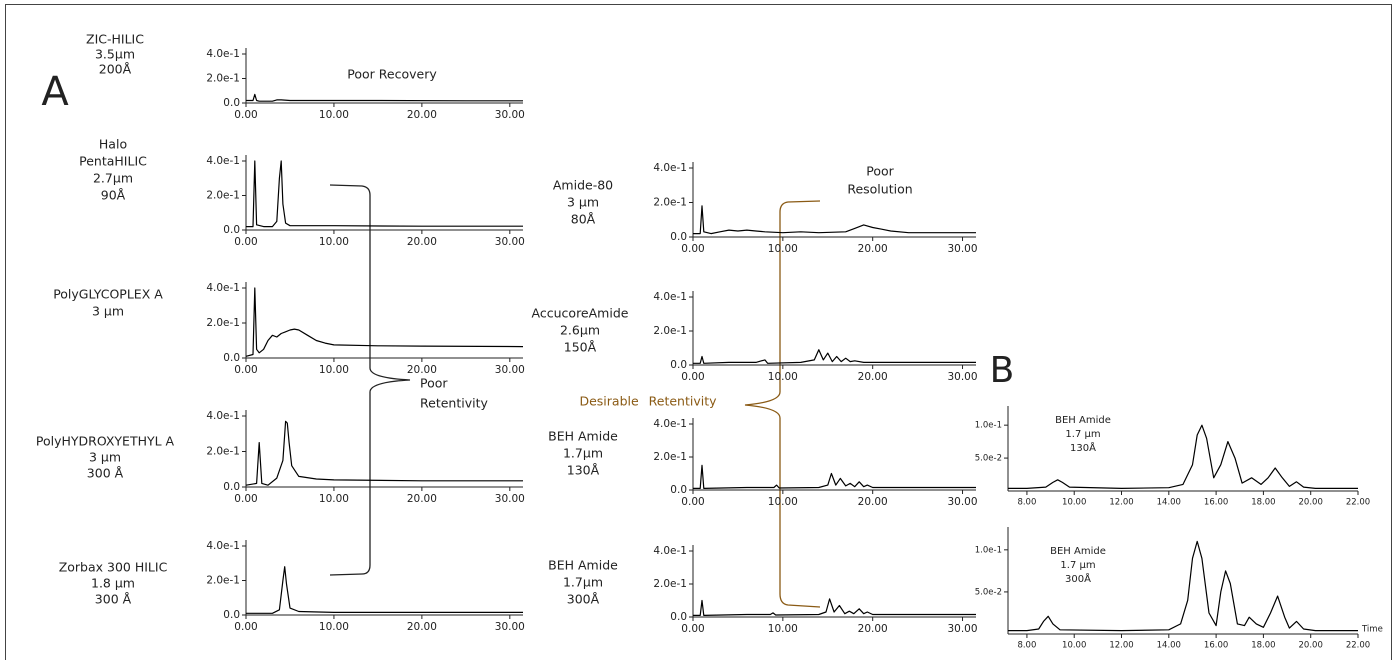 The image size is (1392, 660). I want to click on column-label: PolyGLYCOPLEX A, so click(108, 294).